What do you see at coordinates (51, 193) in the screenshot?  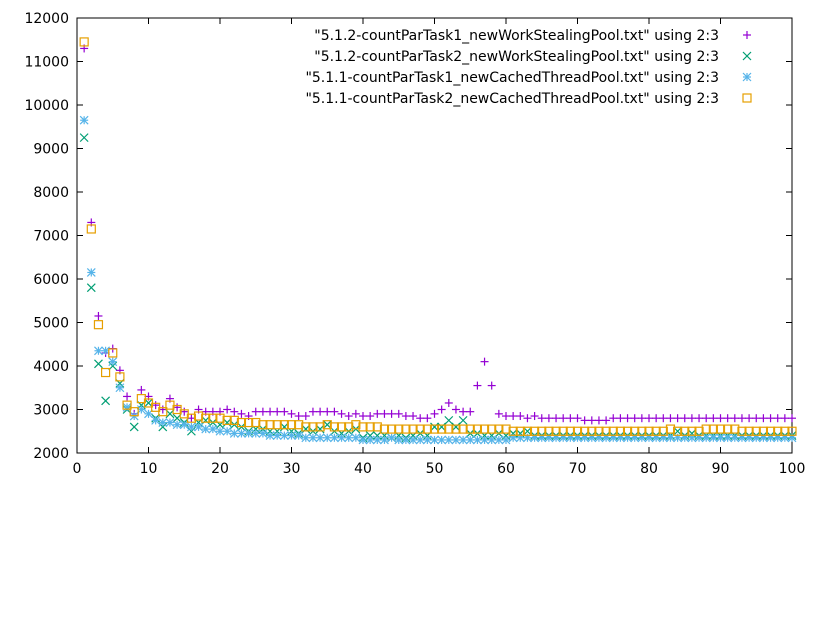 I see `y-tick-label: 8000` at bounding box center [51, 193].